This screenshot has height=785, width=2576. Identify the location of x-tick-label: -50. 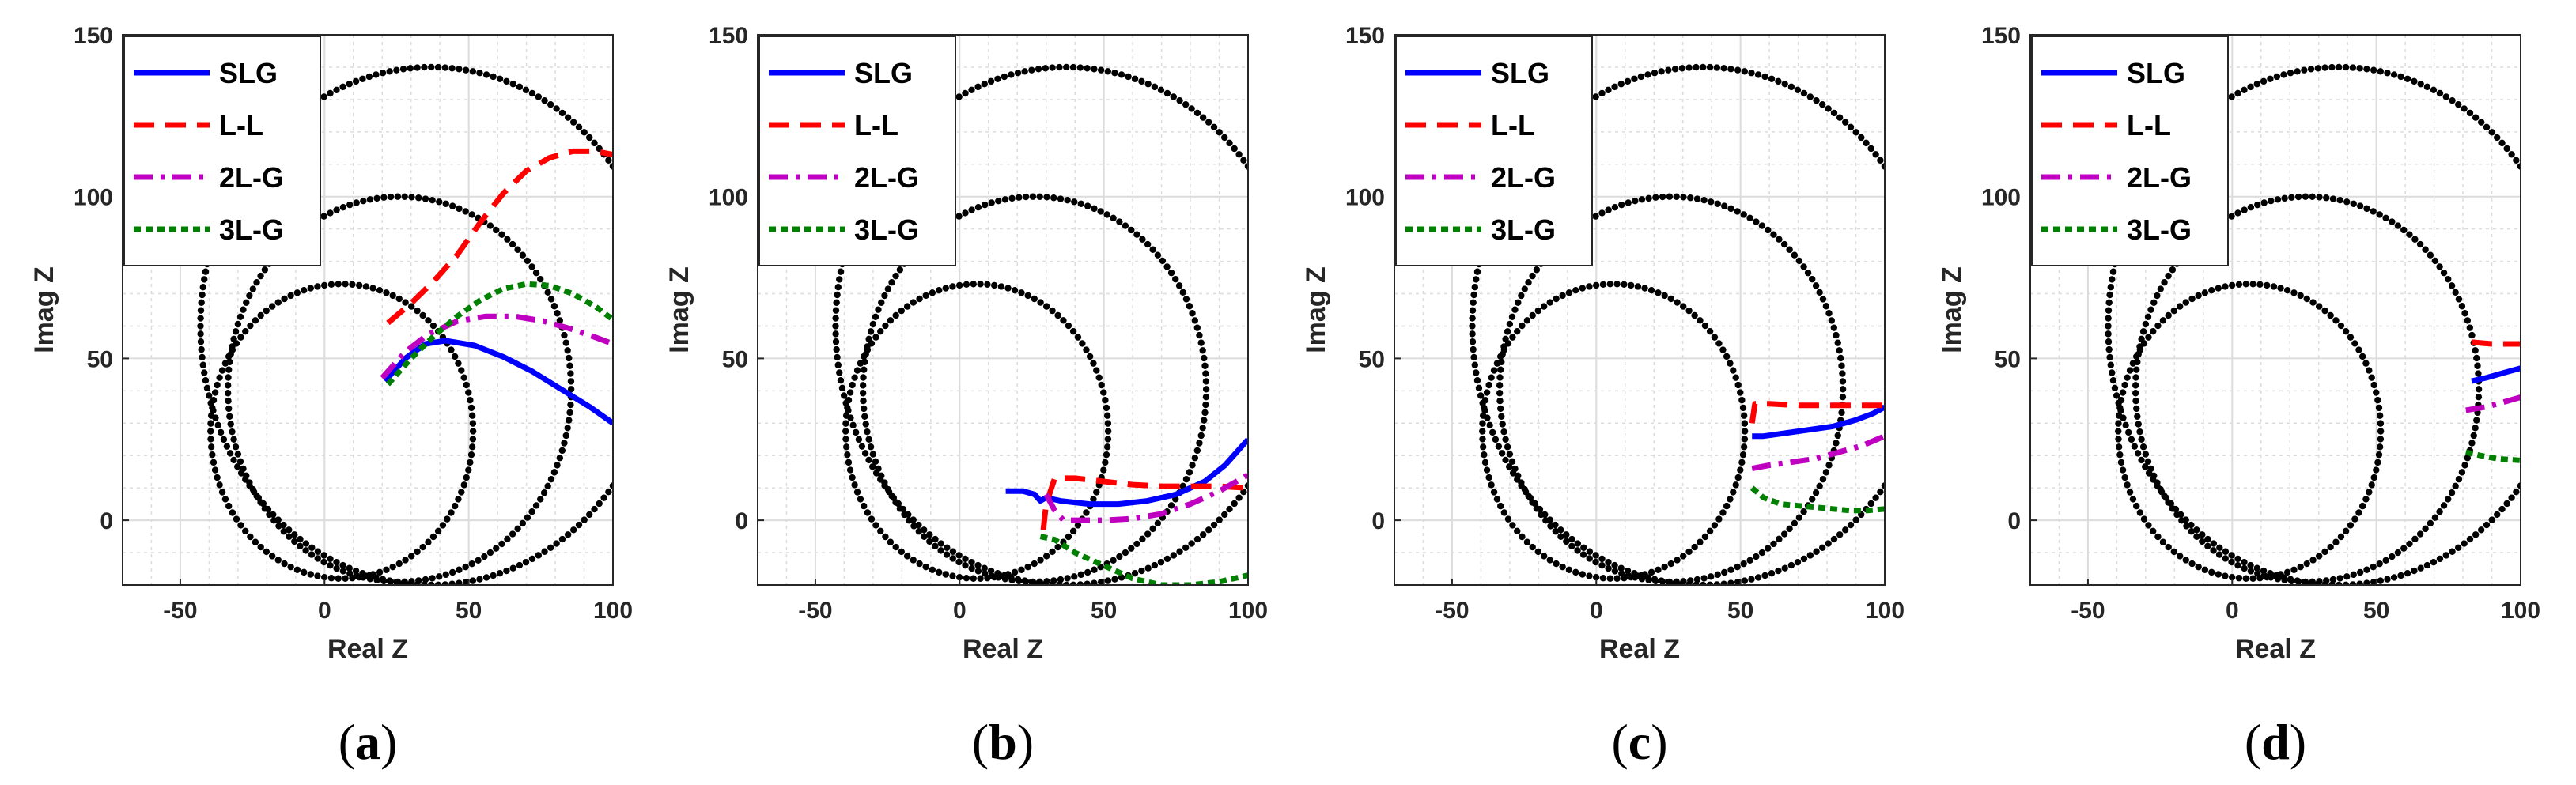
(2088, 611).